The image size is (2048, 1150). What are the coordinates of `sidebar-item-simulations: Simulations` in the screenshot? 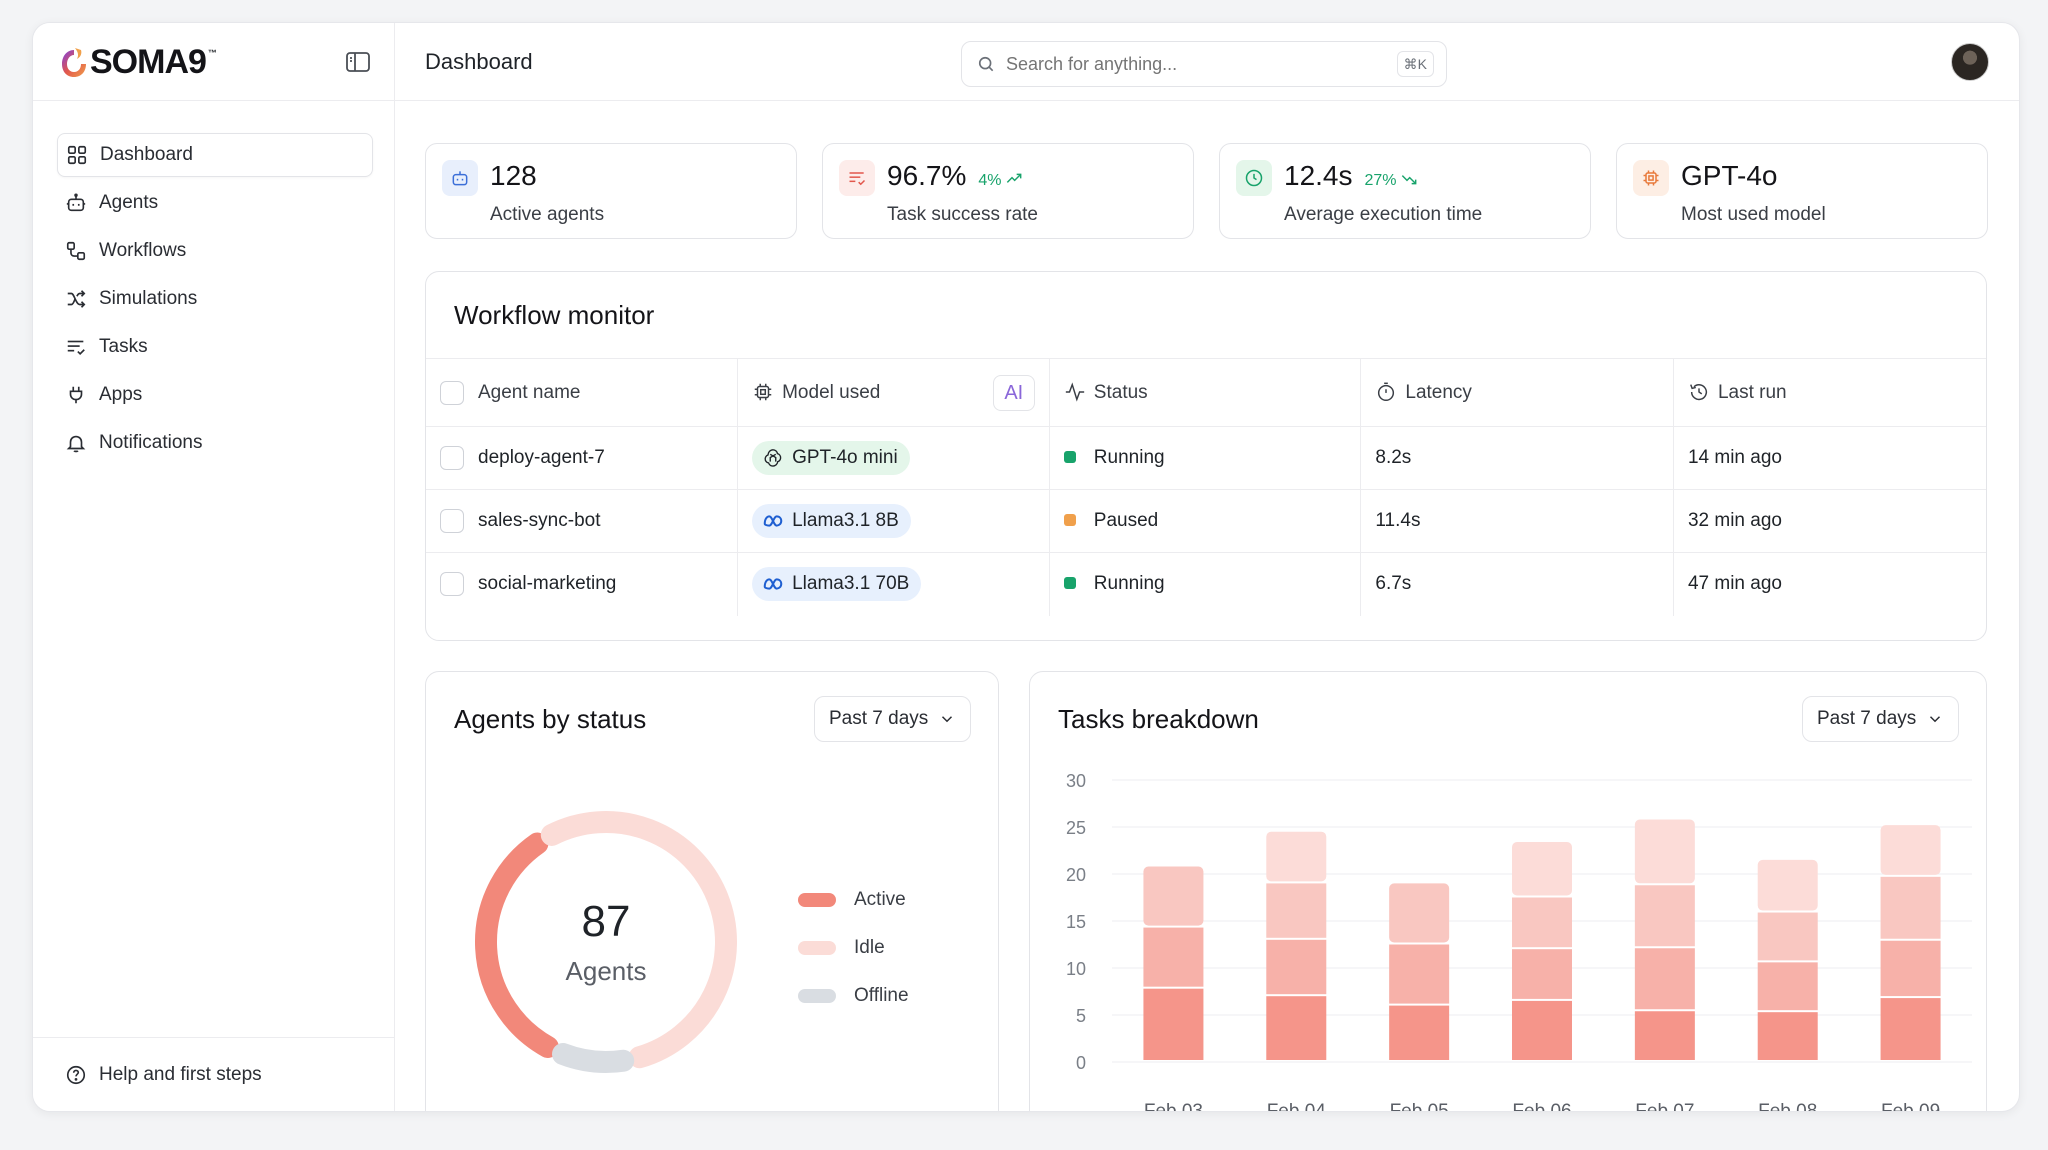 It's located at (215, 299).